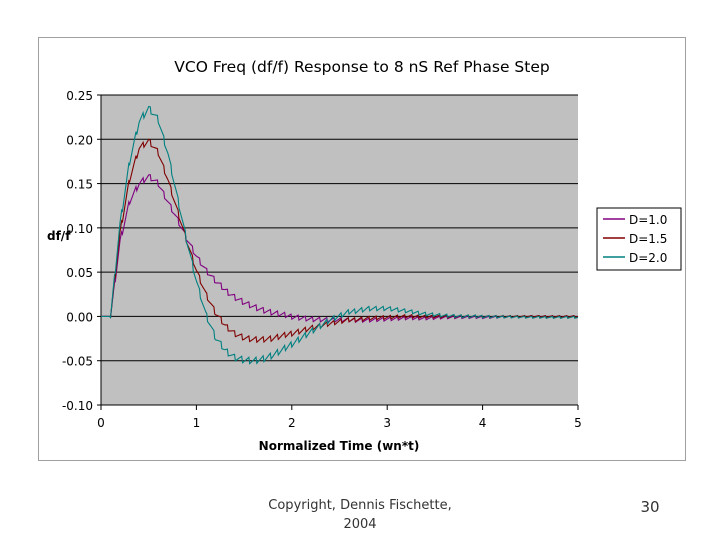 The width and height of the screenshot is (720, 540). What do you see at coordinates (648, 239) in the screenshot?
I see `legend-label: D=1.5` at bounding box center [648, 239].